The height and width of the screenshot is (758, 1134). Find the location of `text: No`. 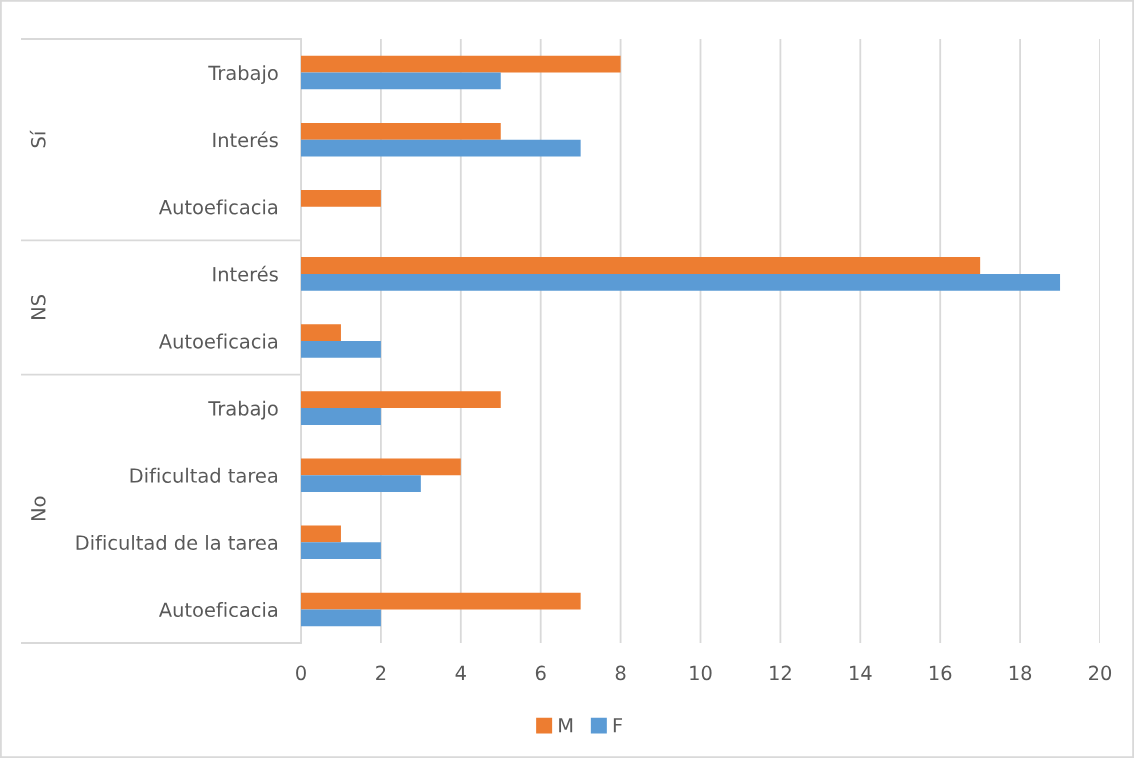

text: No is located at coordinates (38, 508).